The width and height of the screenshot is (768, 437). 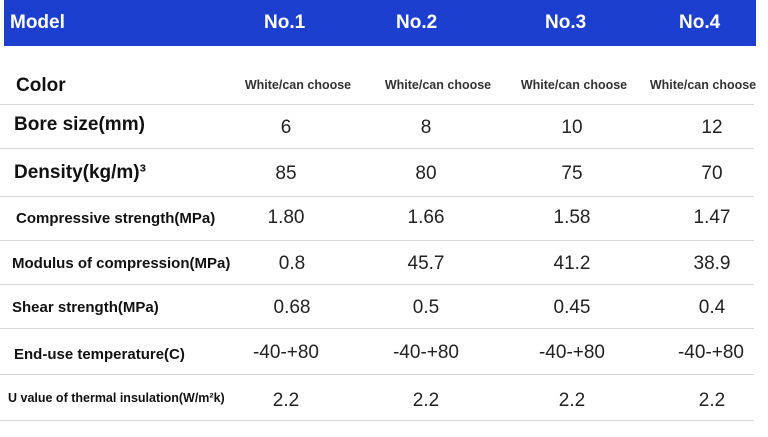 I want to click on cell-no3: 75, so click(x=572, y=173).